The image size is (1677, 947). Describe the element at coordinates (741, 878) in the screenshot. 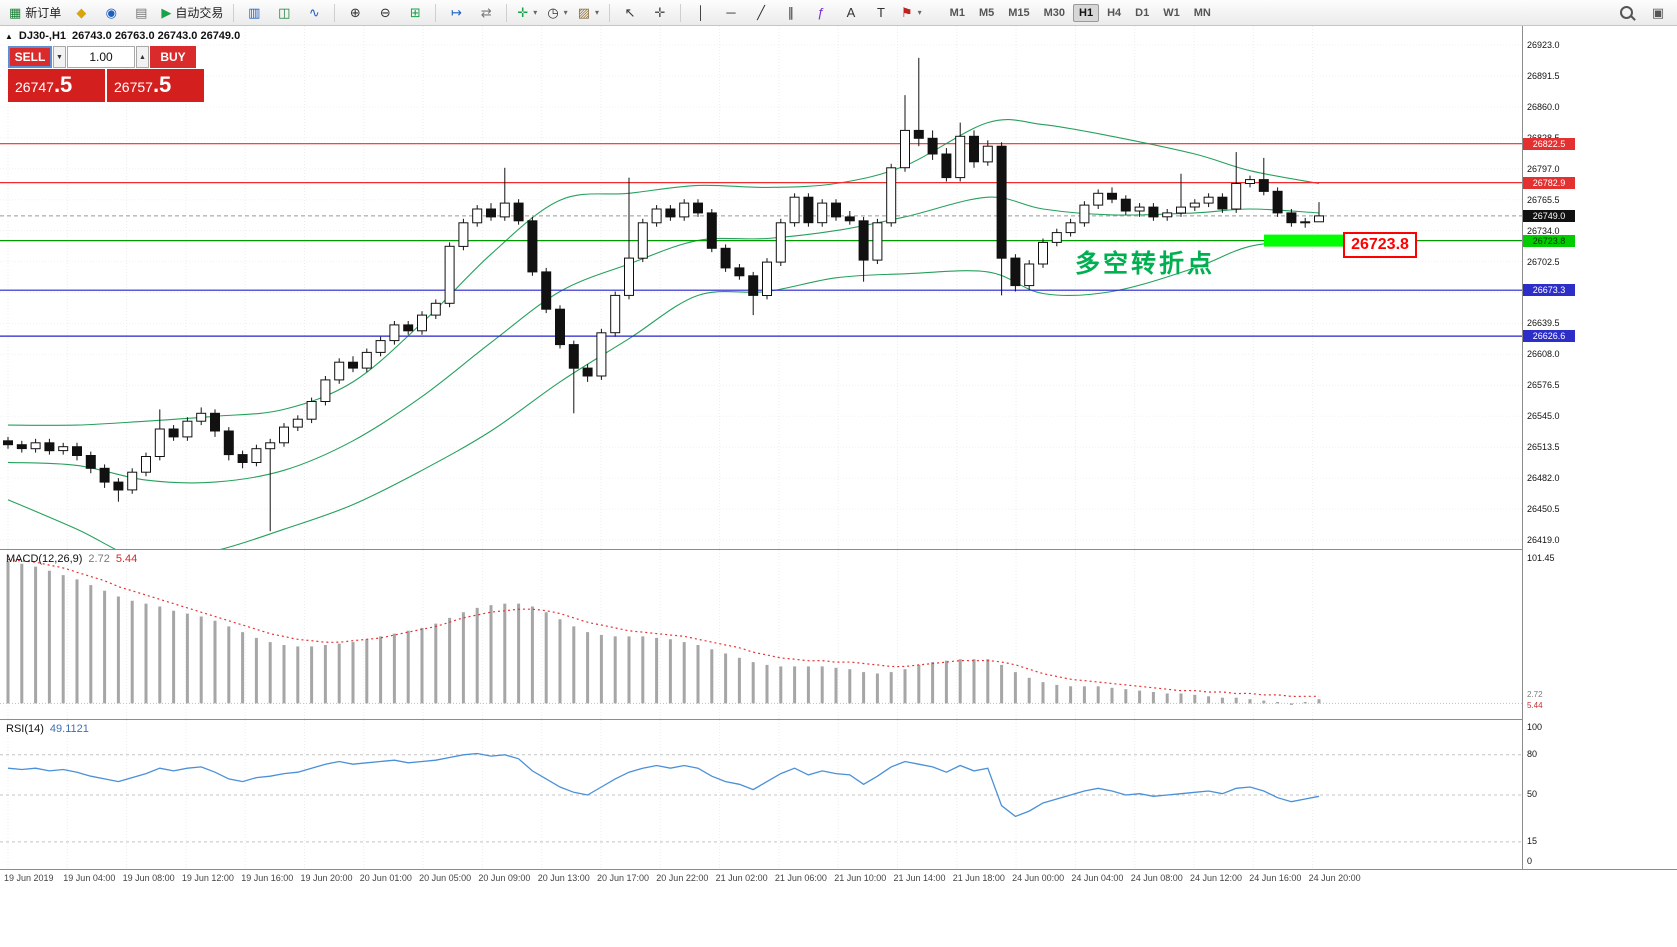

I see `time-axis-label: 21 Jun 02:00` at that location.